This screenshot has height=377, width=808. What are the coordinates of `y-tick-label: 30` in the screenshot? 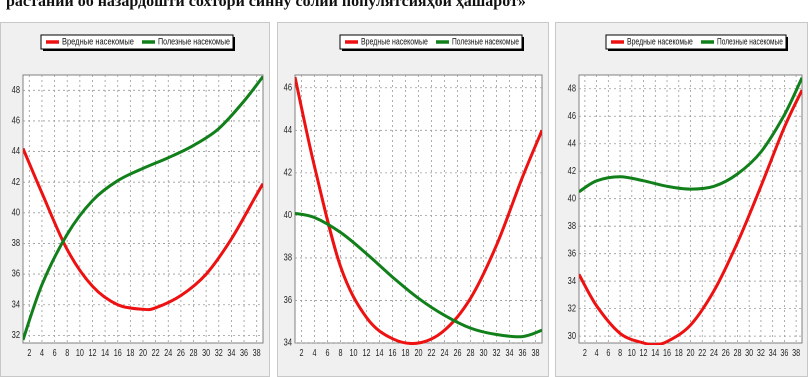 It's located at (572, 335).